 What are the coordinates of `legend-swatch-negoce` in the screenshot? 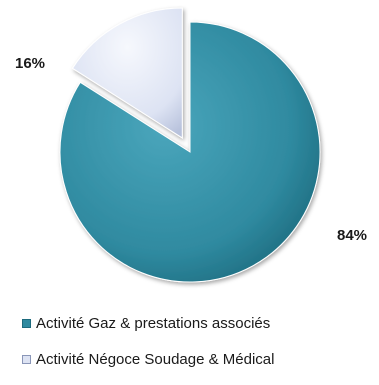 It's located at (26, 359).